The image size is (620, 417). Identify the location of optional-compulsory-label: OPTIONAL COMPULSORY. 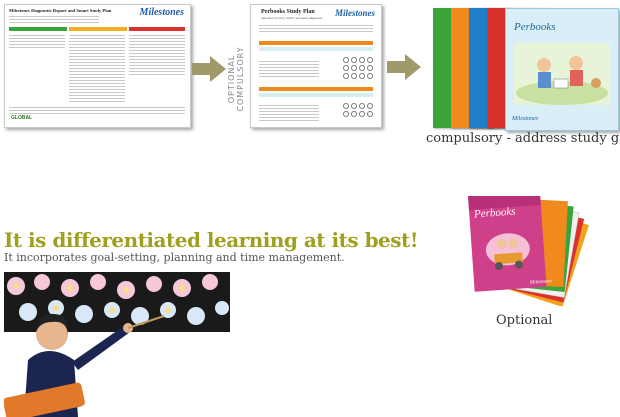
(236, 79).